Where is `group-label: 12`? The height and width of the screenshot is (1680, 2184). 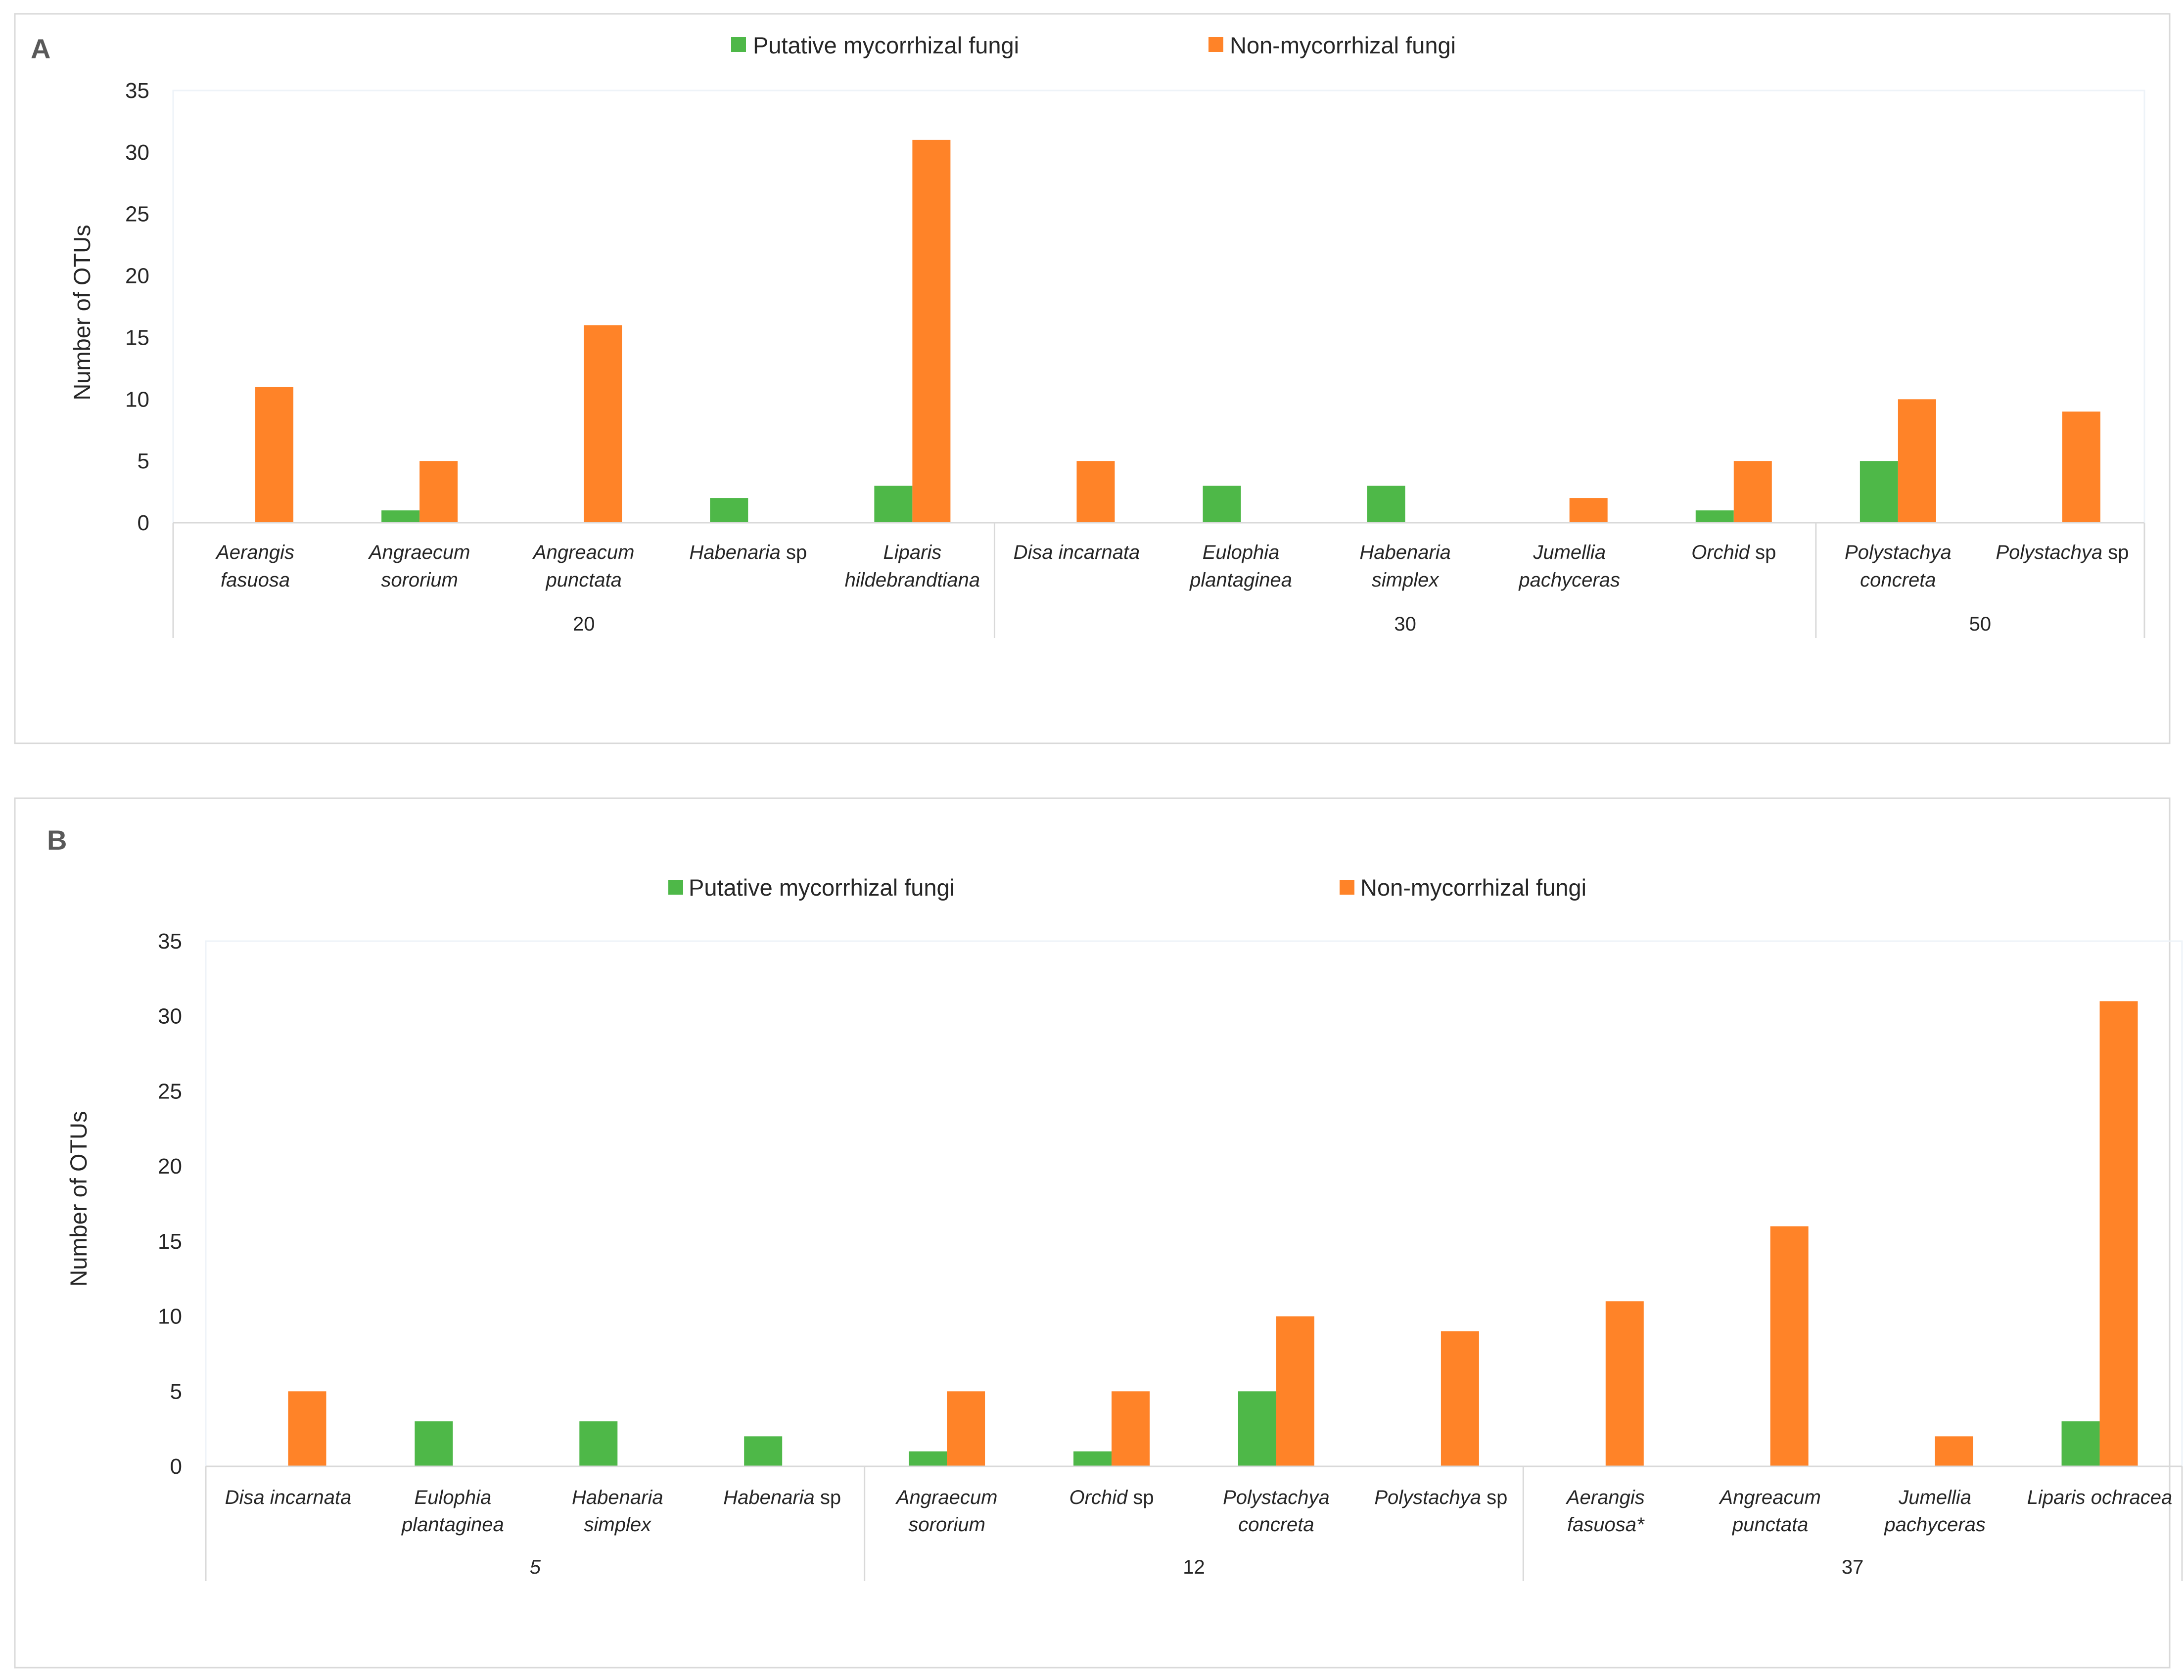
group-label: 12 is located at coordinates (1194, 1567).